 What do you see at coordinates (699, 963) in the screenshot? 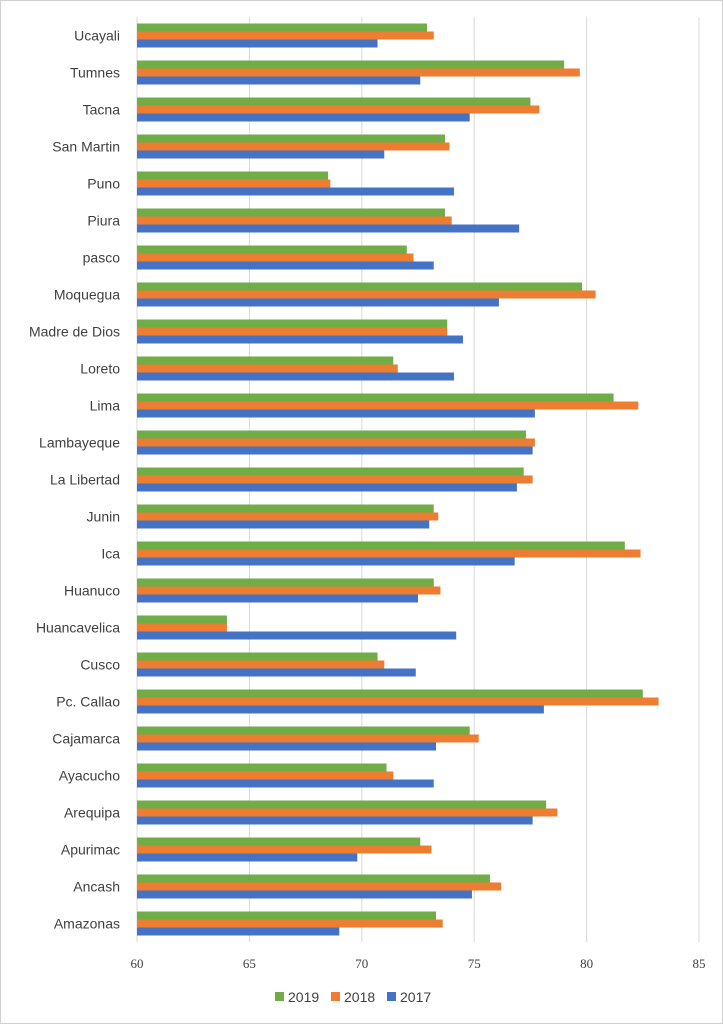
I see `x-tick-label: 85` at bounding box center [699, 963].